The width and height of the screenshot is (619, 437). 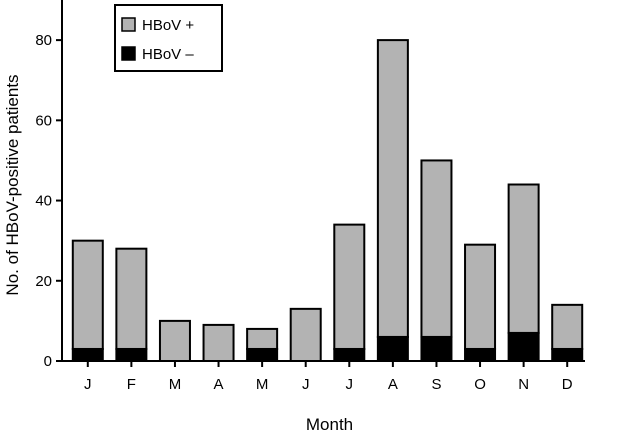 I want to click on y-tick-label: 60, so click(x=43, y=120).